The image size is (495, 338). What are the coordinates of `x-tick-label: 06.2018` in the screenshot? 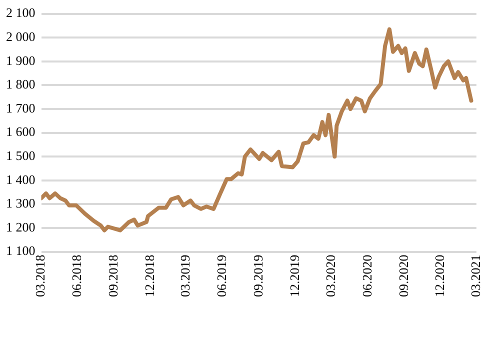 It's located at (76, 275).